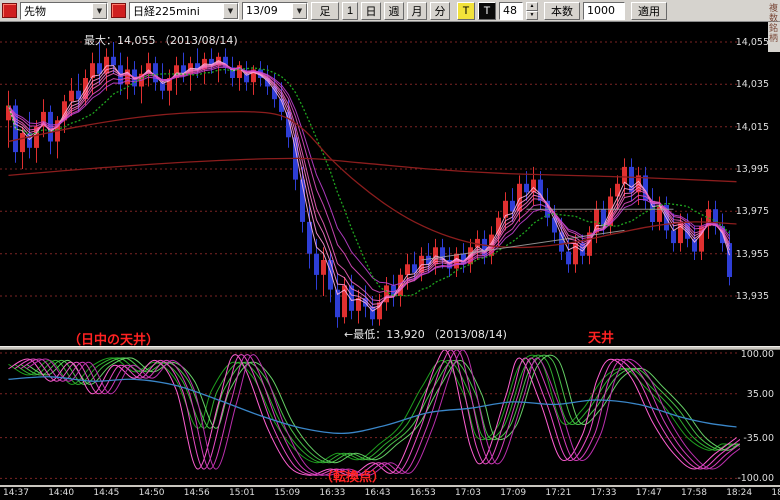 Image resolution: width=780 pixels, height=500 pixels. Describe the element at coordinates (511, 10) in the screenshot. I see `interval-input: 48` at that location.